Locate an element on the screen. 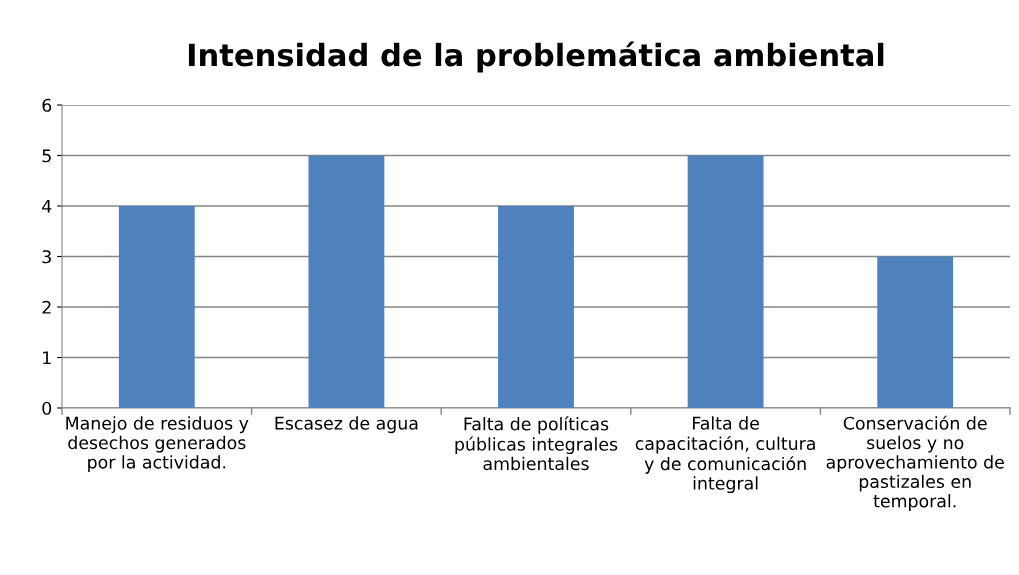  x-tick-label: Falta de políticas públicas integrales ambientales is located at coordinates (536, 443).